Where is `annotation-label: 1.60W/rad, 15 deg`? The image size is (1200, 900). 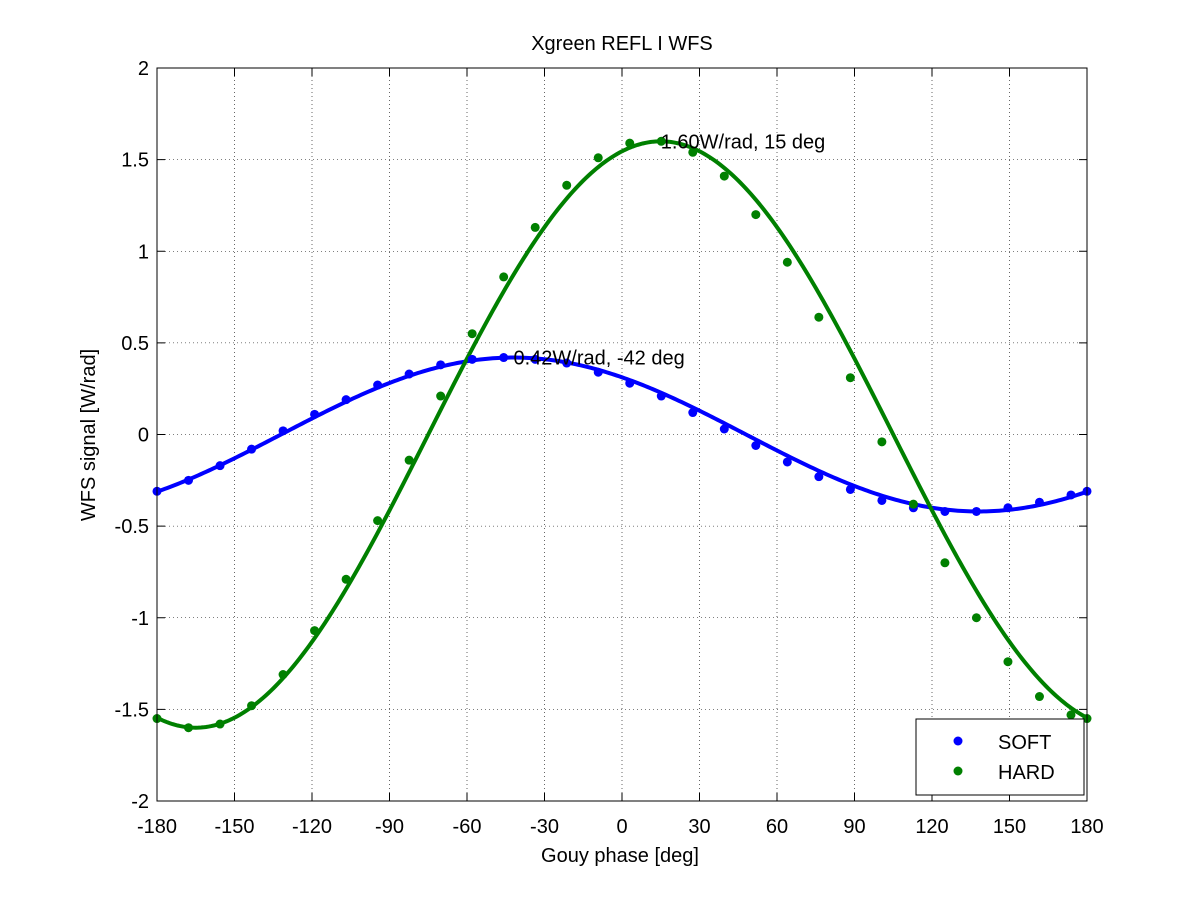
annotation-label: 1.60W/rad, 15 deg is located at coordinates (743, 142).